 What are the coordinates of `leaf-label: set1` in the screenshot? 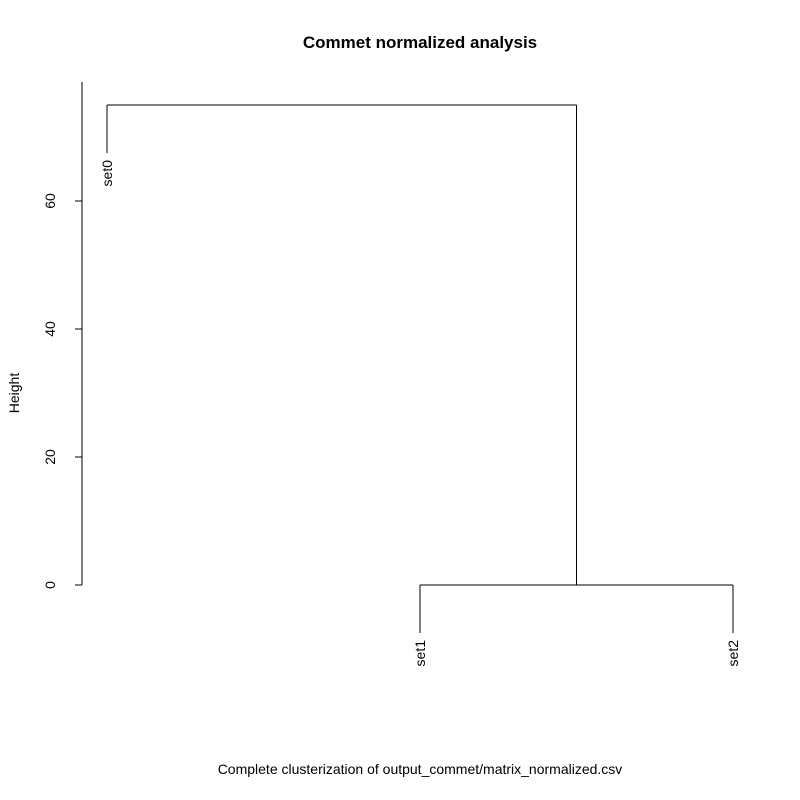 It's located at (420, 653).